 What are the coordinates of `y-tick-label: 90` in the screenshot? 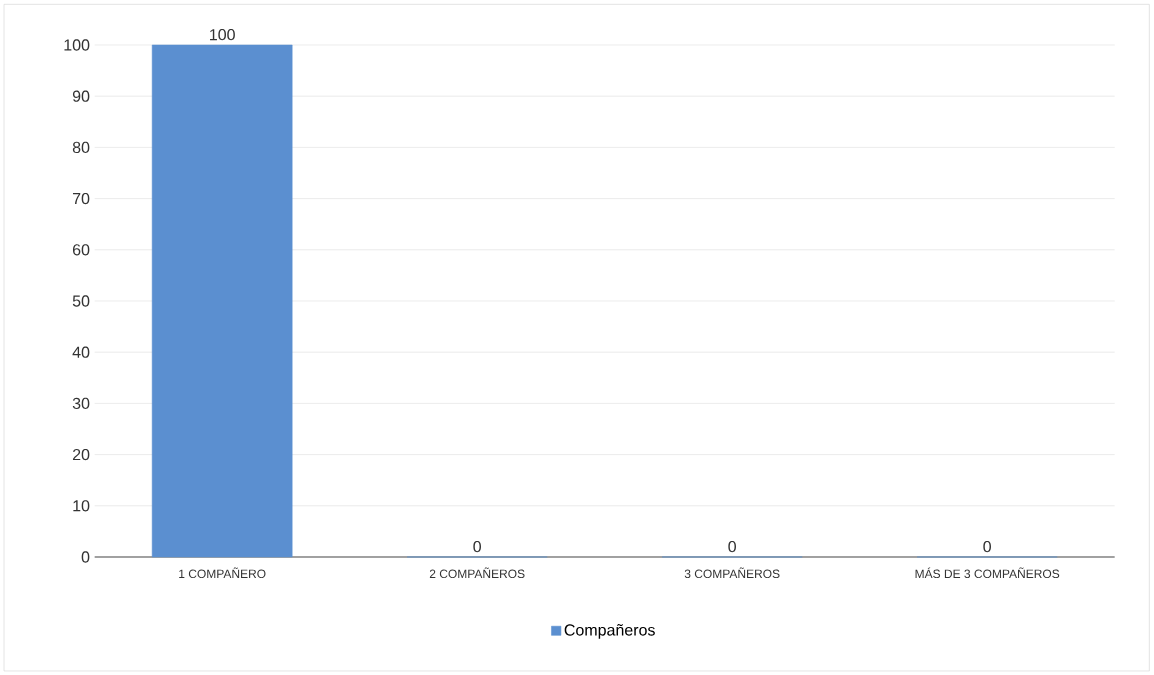 It's located at (81, 96).